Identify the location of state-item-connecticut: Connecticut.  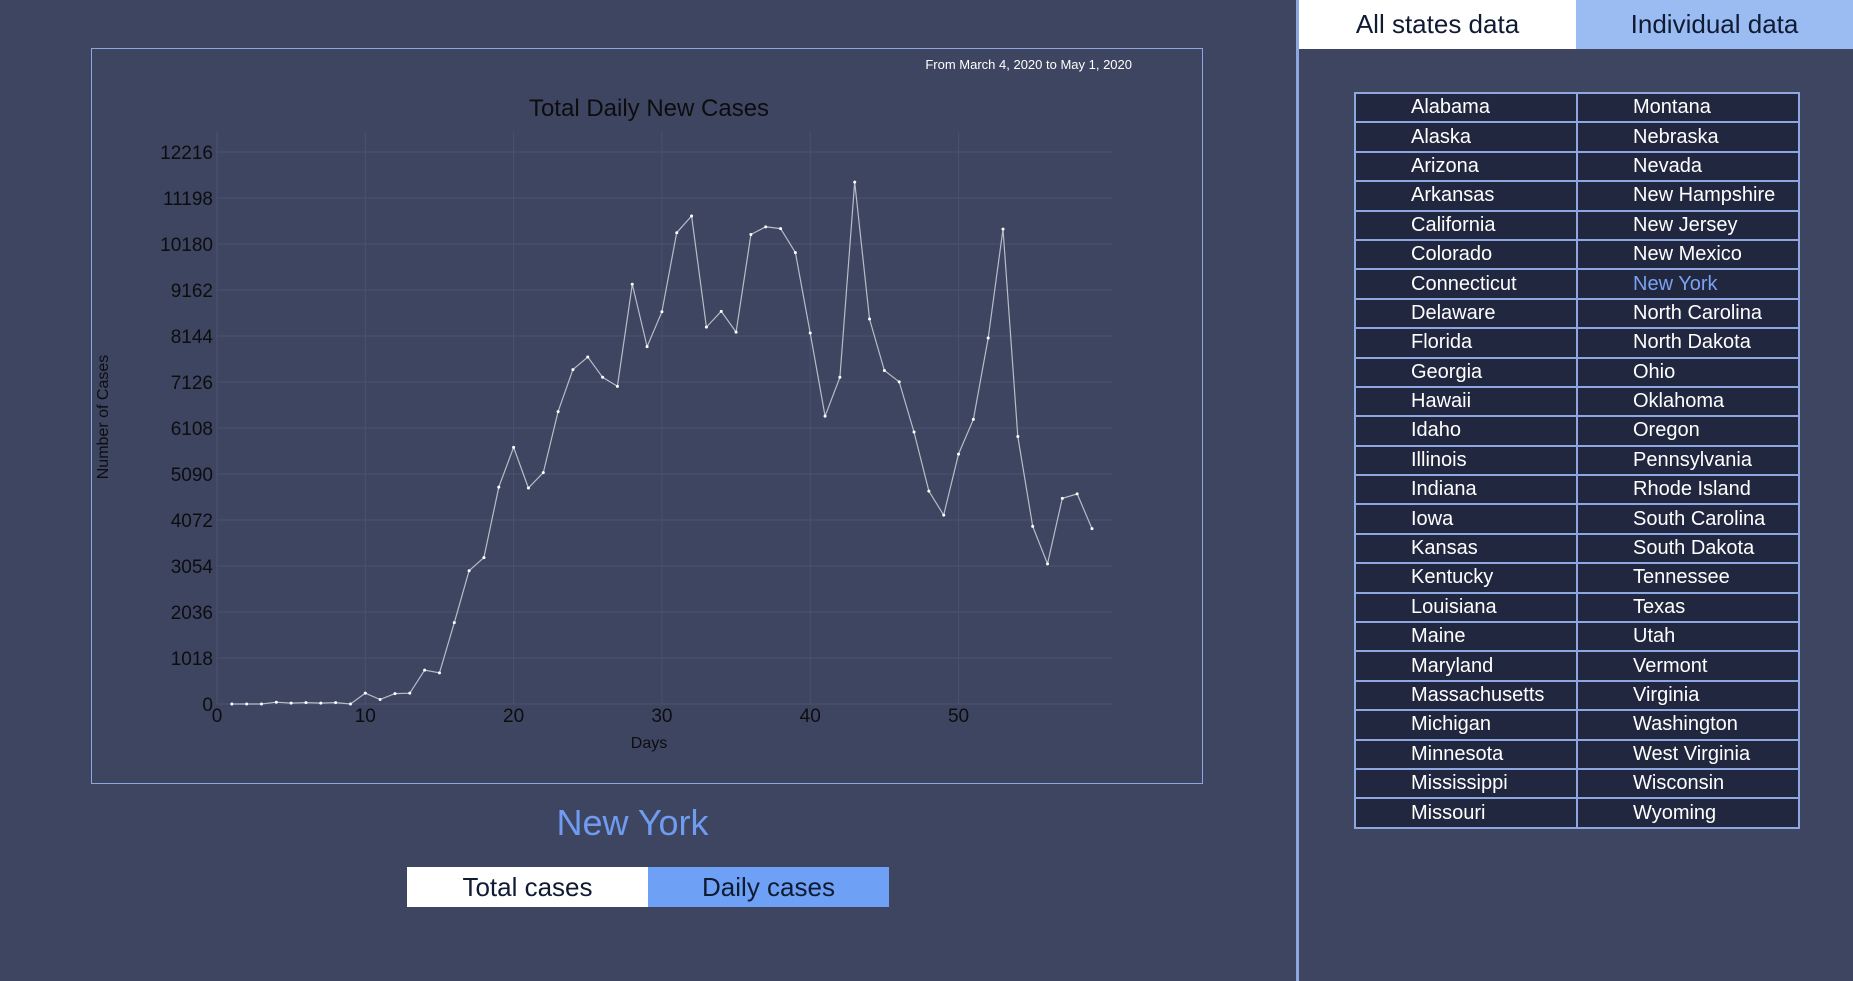
(1466, 284).